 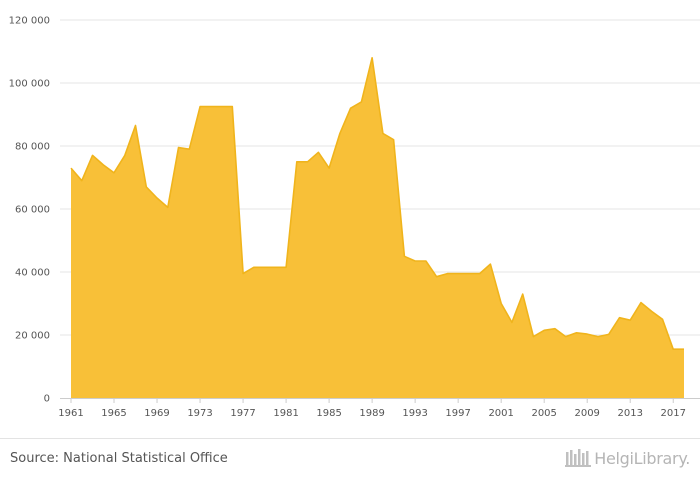 I want to click on x-tick-label: 1973, so click(x=199, y=413).